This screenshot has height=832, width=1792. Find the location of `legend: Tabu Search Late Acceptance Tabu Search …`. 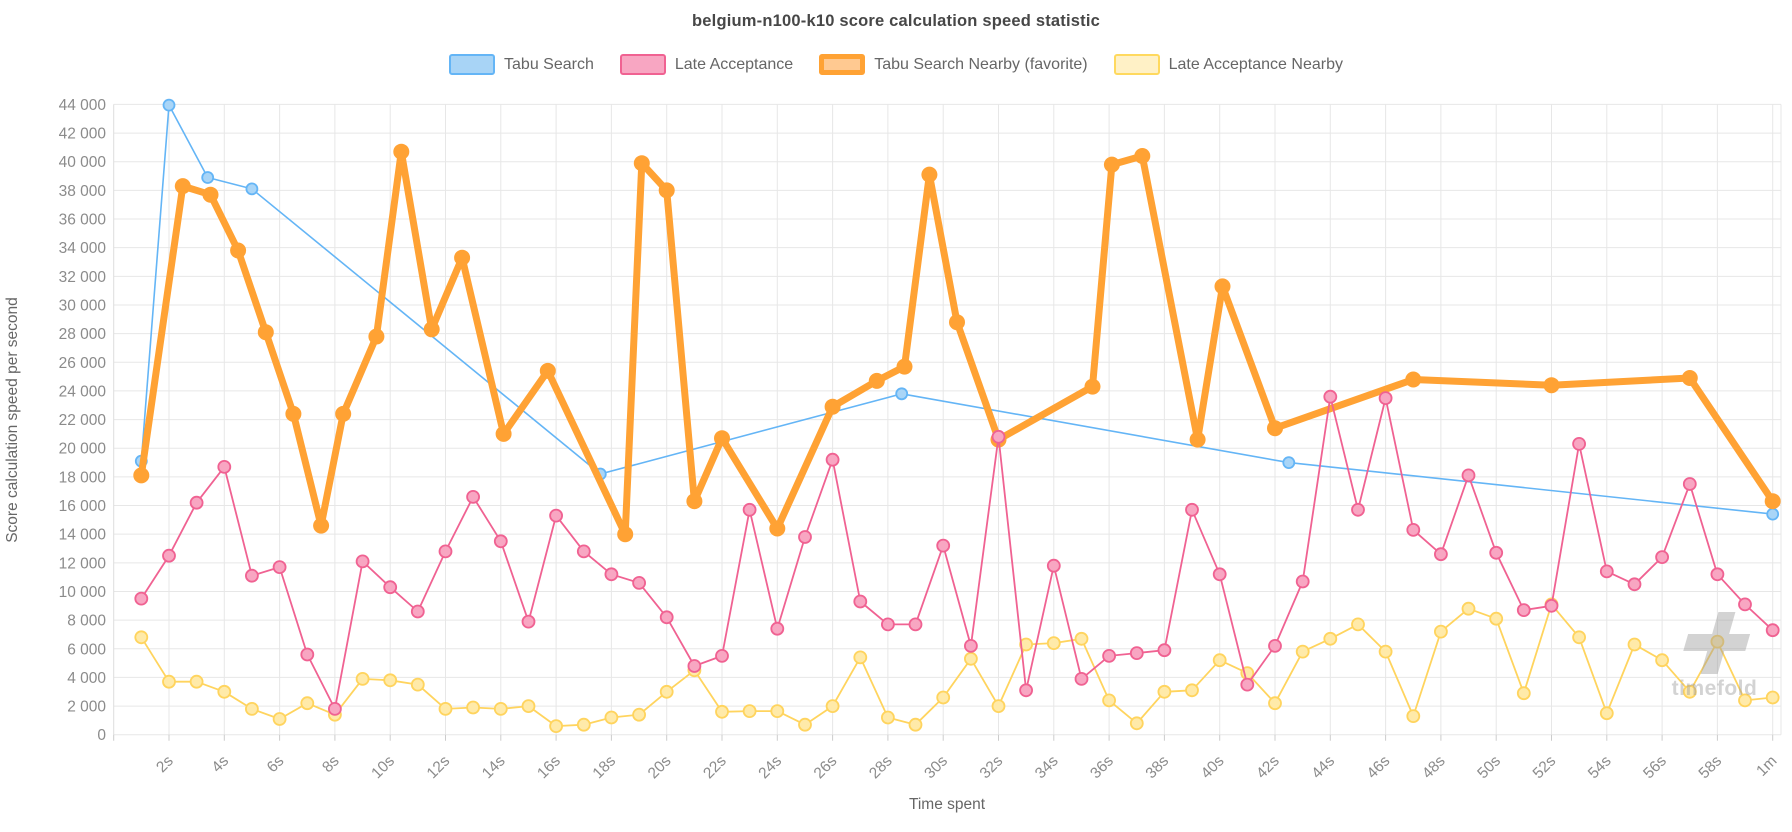

legend: Tabu Search Late Acceptance Tabu Search … is located at coordinates (896, 64).